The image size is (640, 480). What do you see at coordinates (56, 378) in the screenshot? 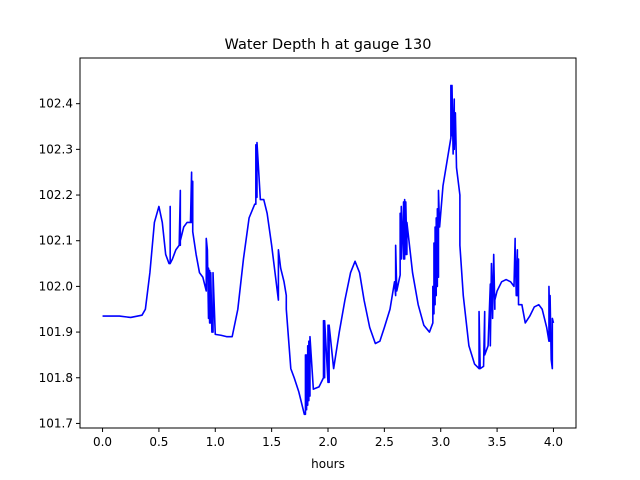
I see `y-tick-label: 101.8` at bounding box center [56, 378].